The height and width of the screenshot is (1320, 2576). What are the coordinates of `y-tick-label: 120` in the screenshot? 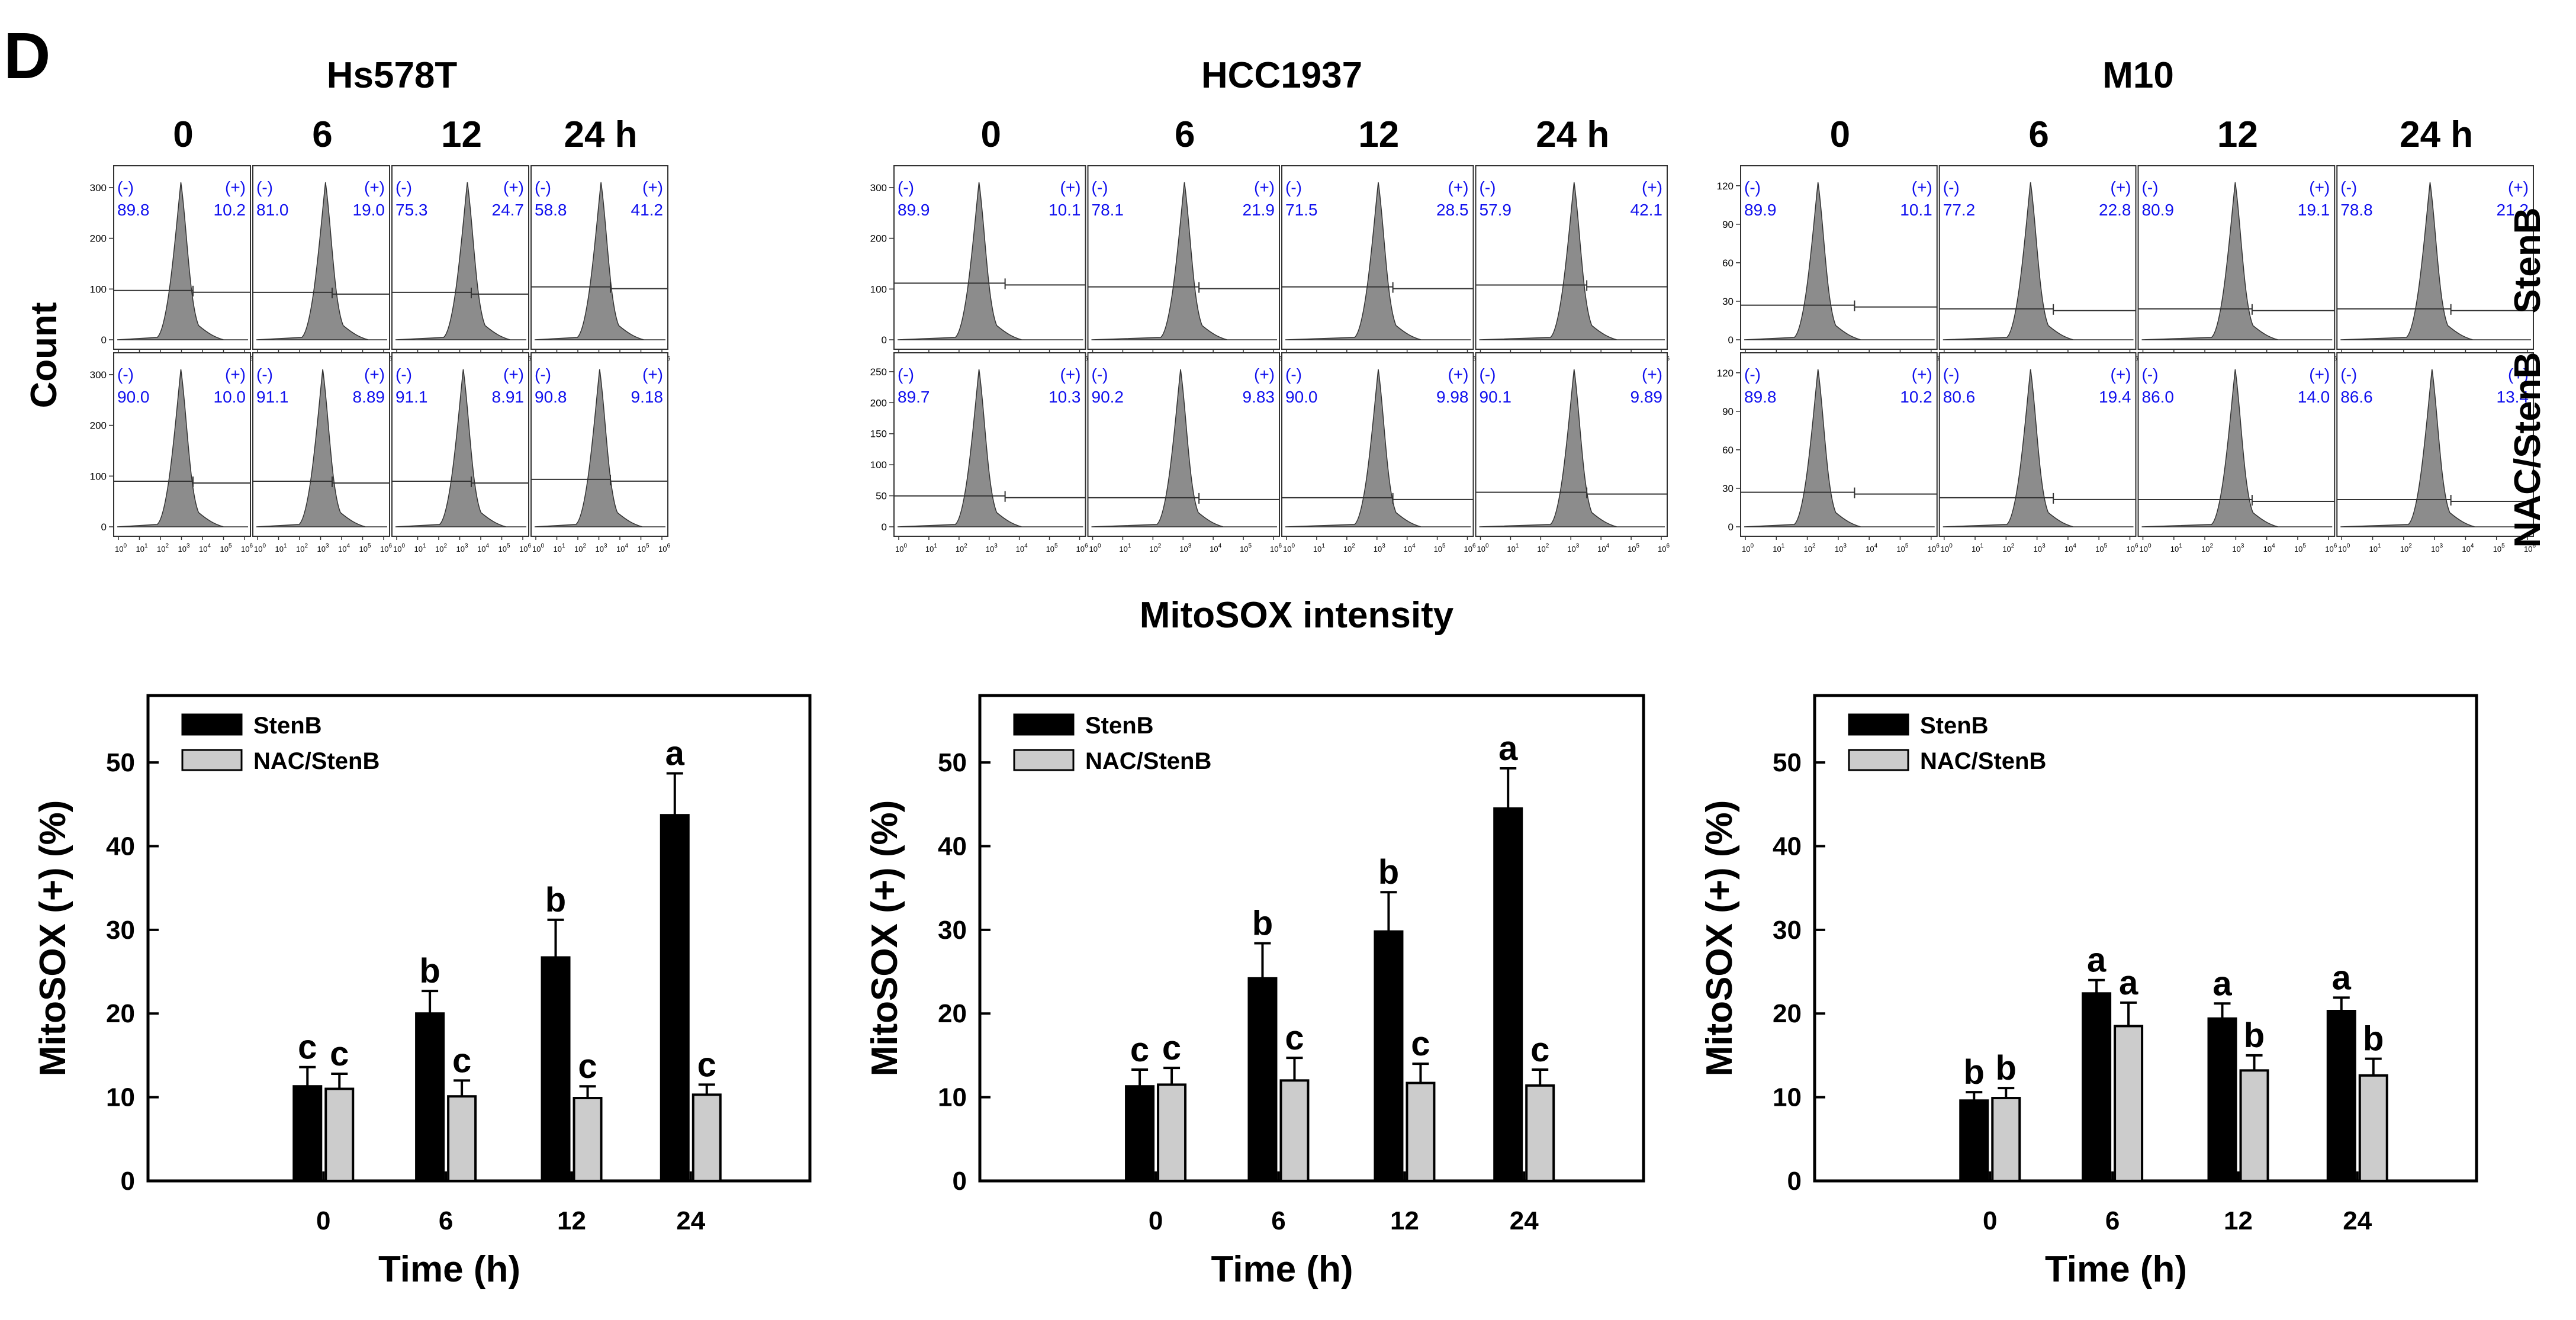 It's located at (1726, 374).